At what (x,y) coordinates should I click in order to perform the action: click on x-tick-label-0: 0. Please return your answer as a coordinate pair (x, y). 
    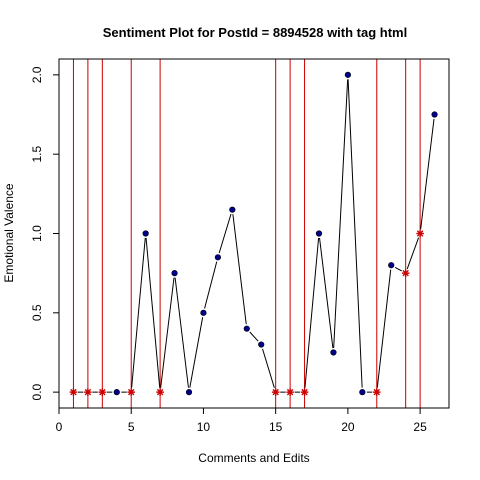
    Looking at the image, I should click on (59, 427).